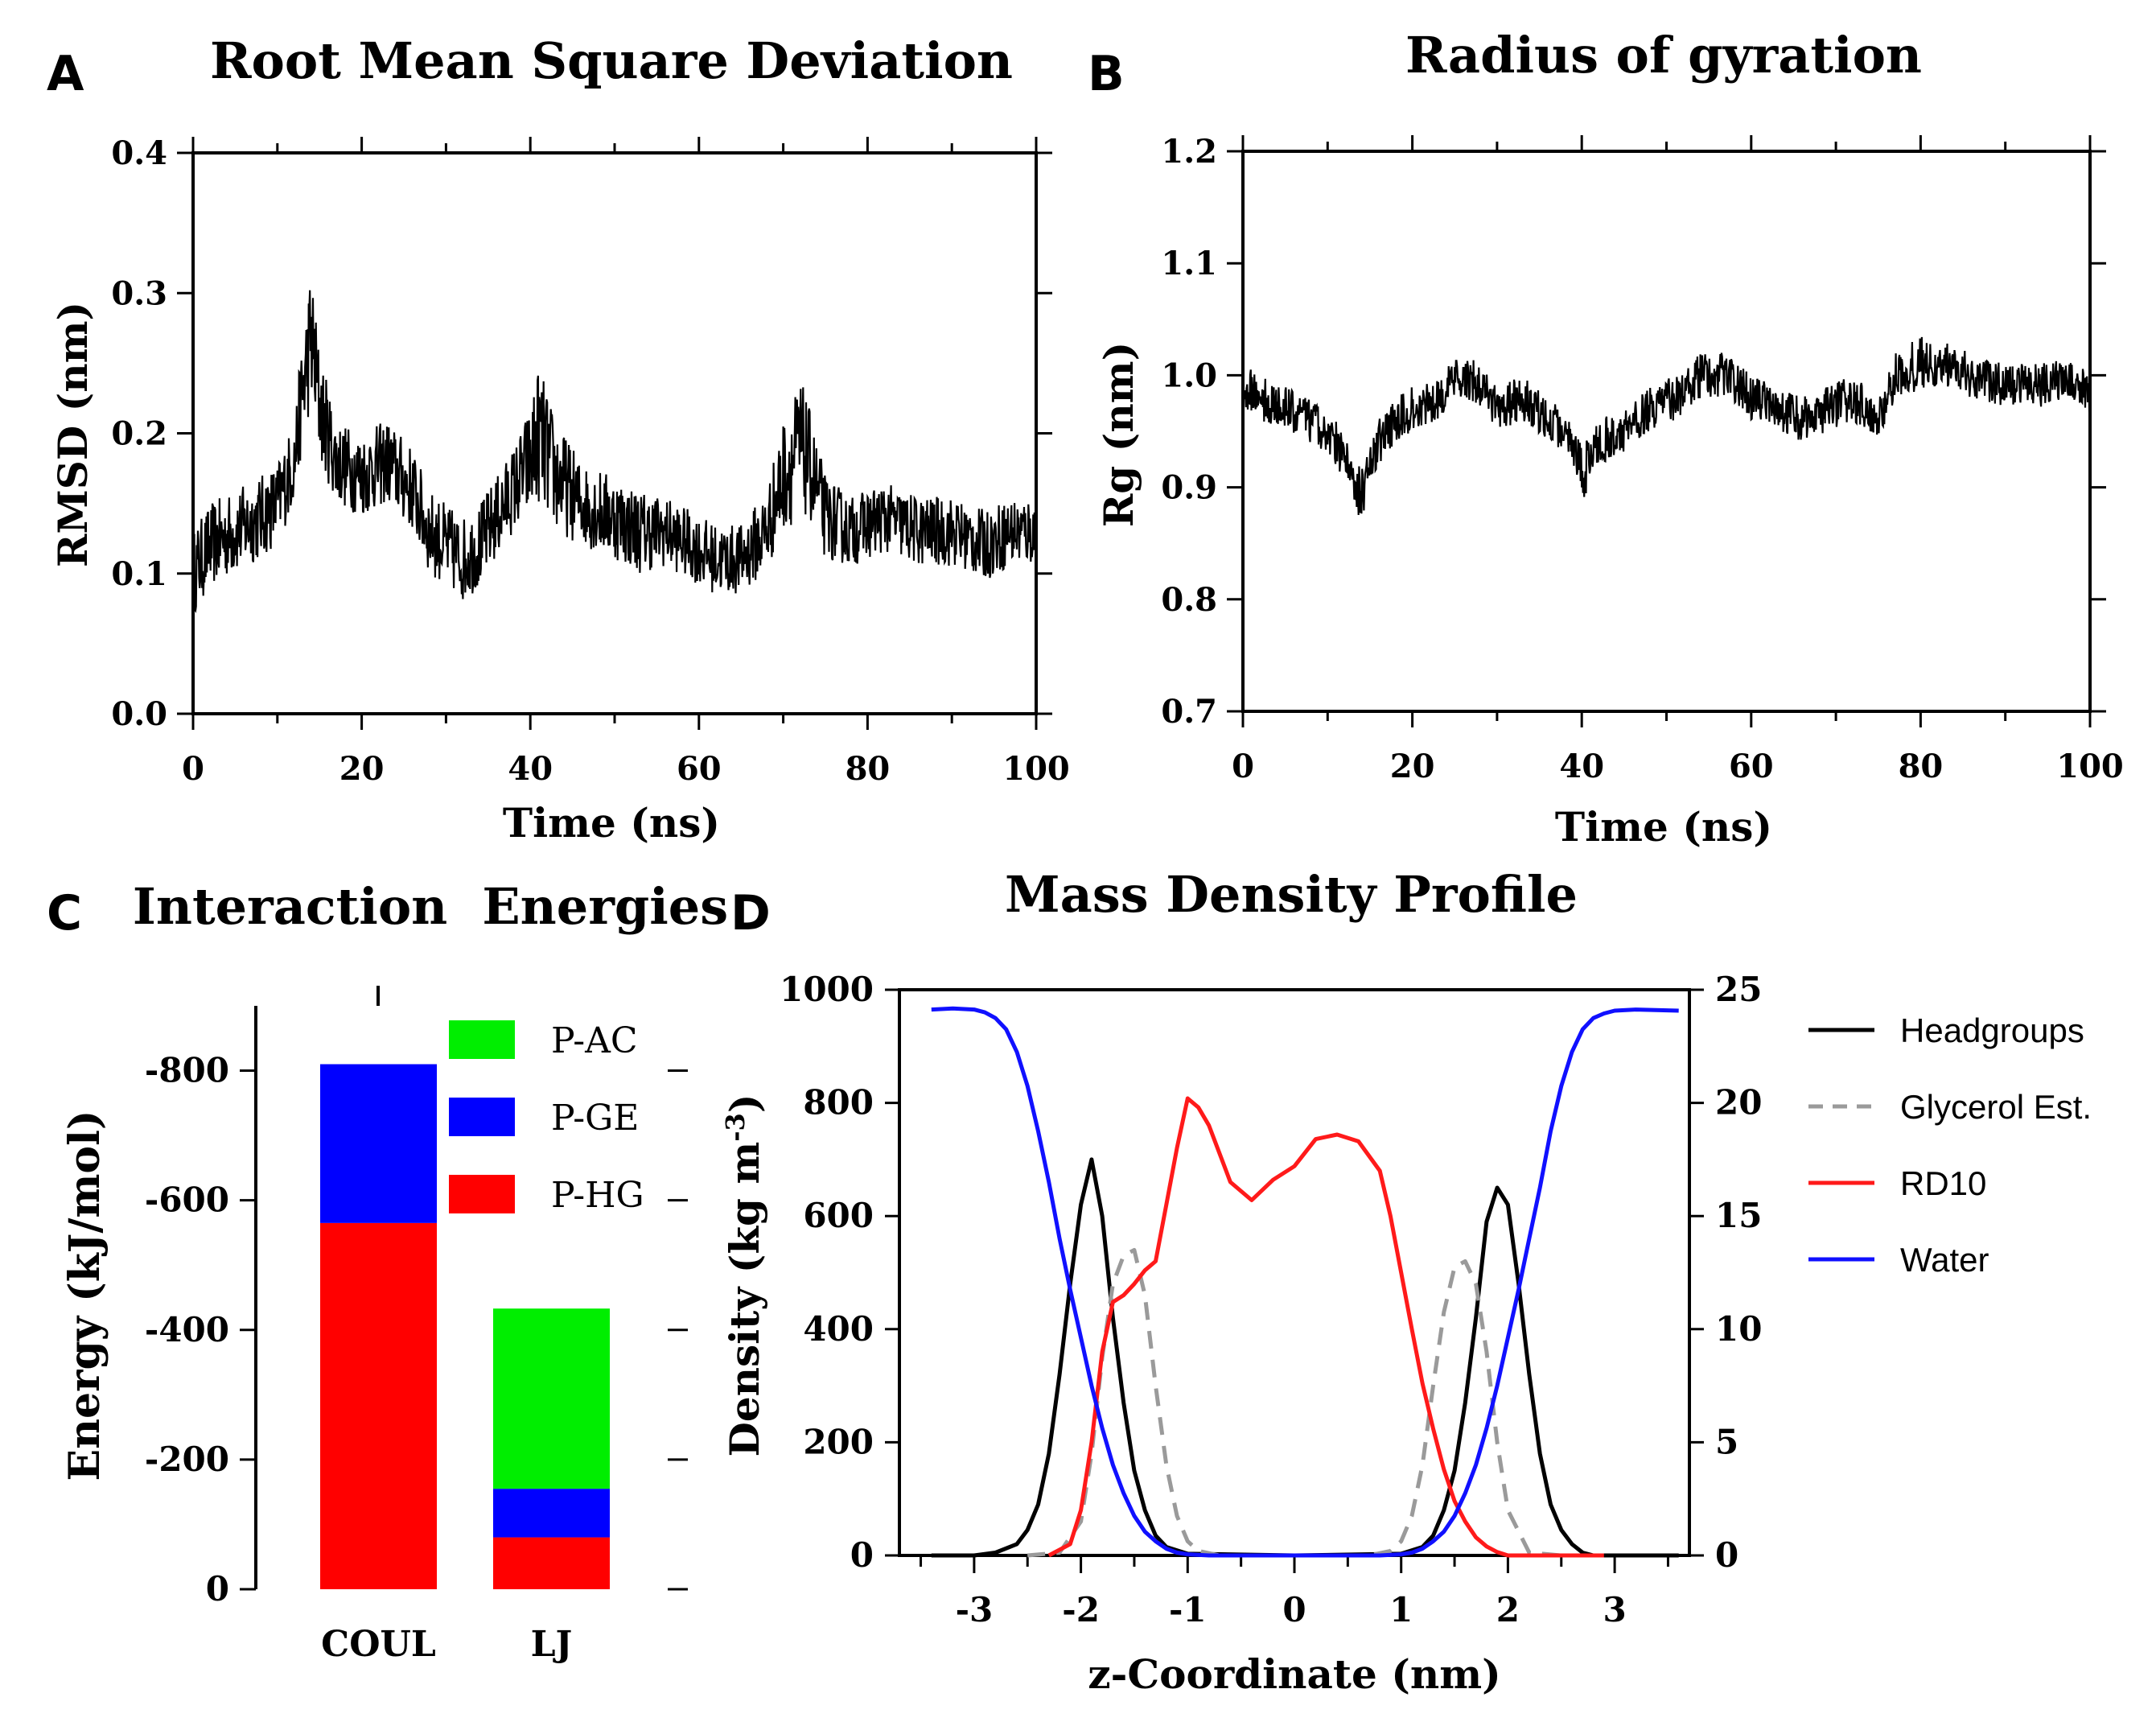 The image size is (2156, 1722). Describe the element at coordinates (546, 1118) in the screenshot. I see `panel-c-legend: P-AC P-GE P-HG` at that location.